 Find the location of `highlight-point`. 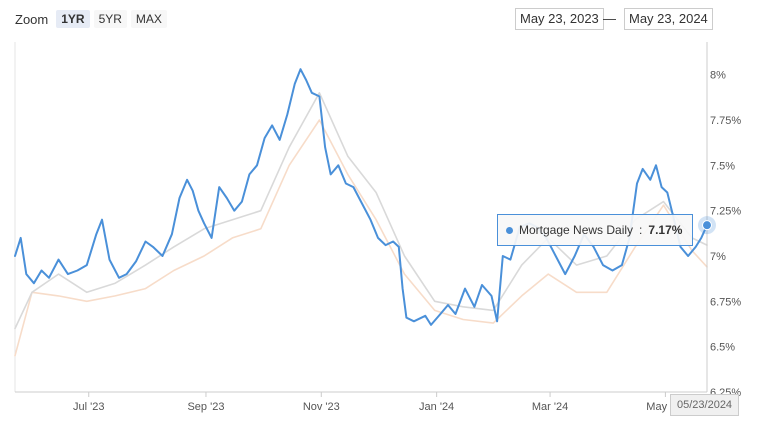

highlight-point is located at coordinates (707, 225).